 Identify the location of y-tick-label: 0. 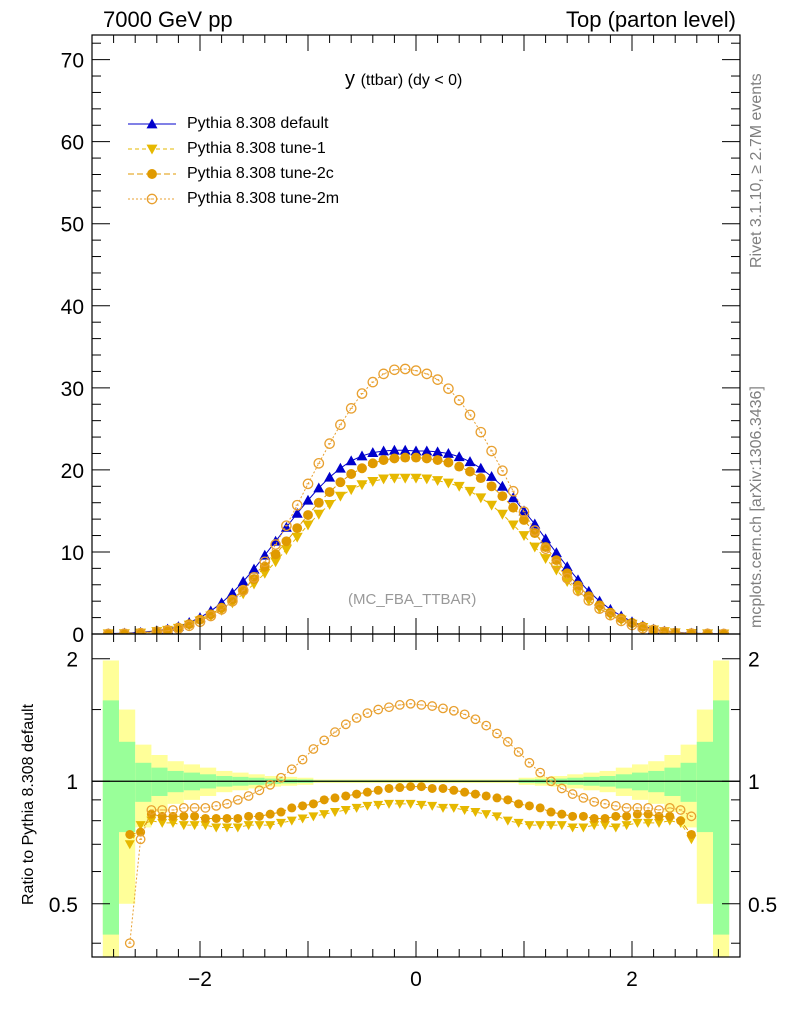
(78, 635).